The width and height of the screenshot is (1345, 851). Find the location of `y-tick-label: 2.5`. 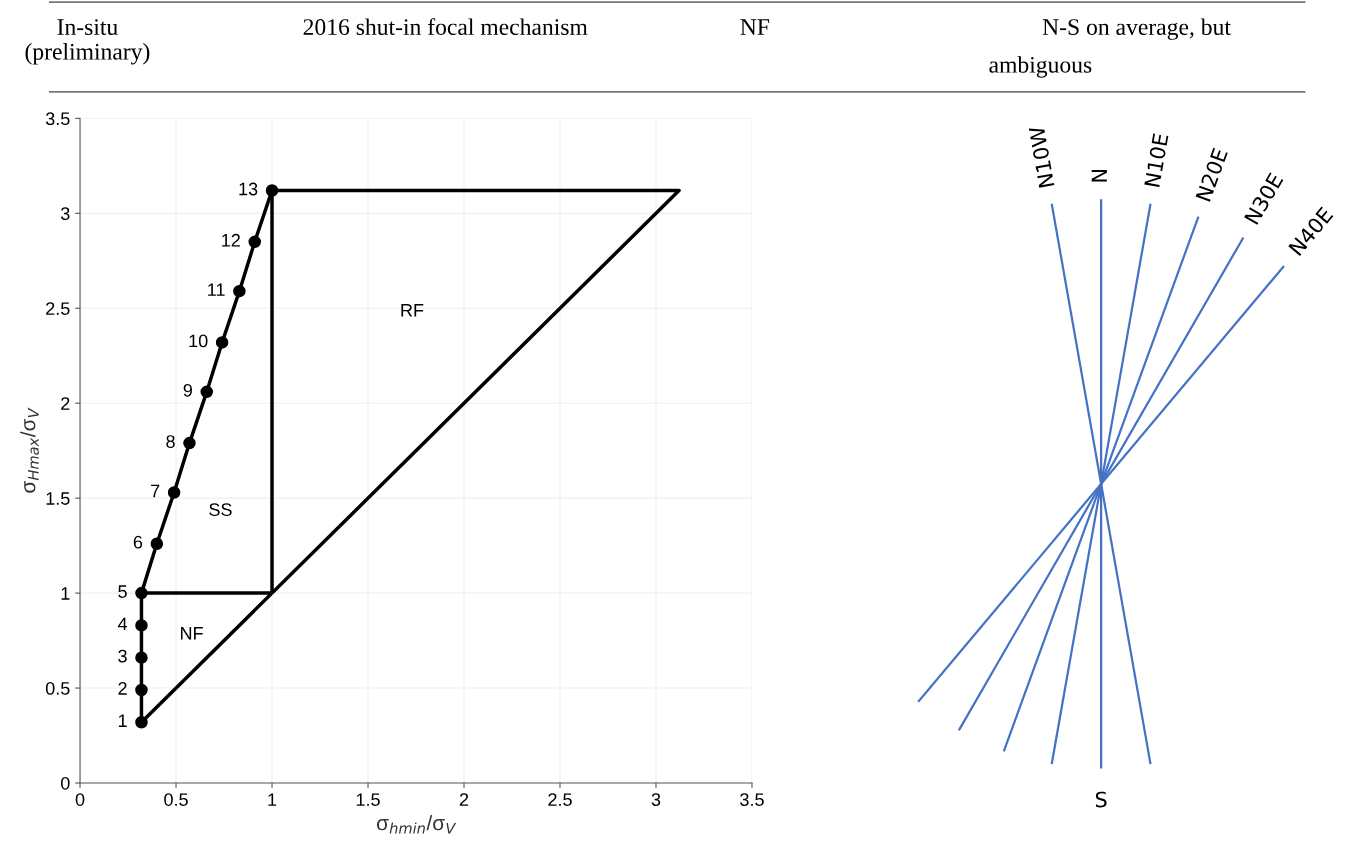

y-tick-label: 2.5 is located at coordinates (58, 308).